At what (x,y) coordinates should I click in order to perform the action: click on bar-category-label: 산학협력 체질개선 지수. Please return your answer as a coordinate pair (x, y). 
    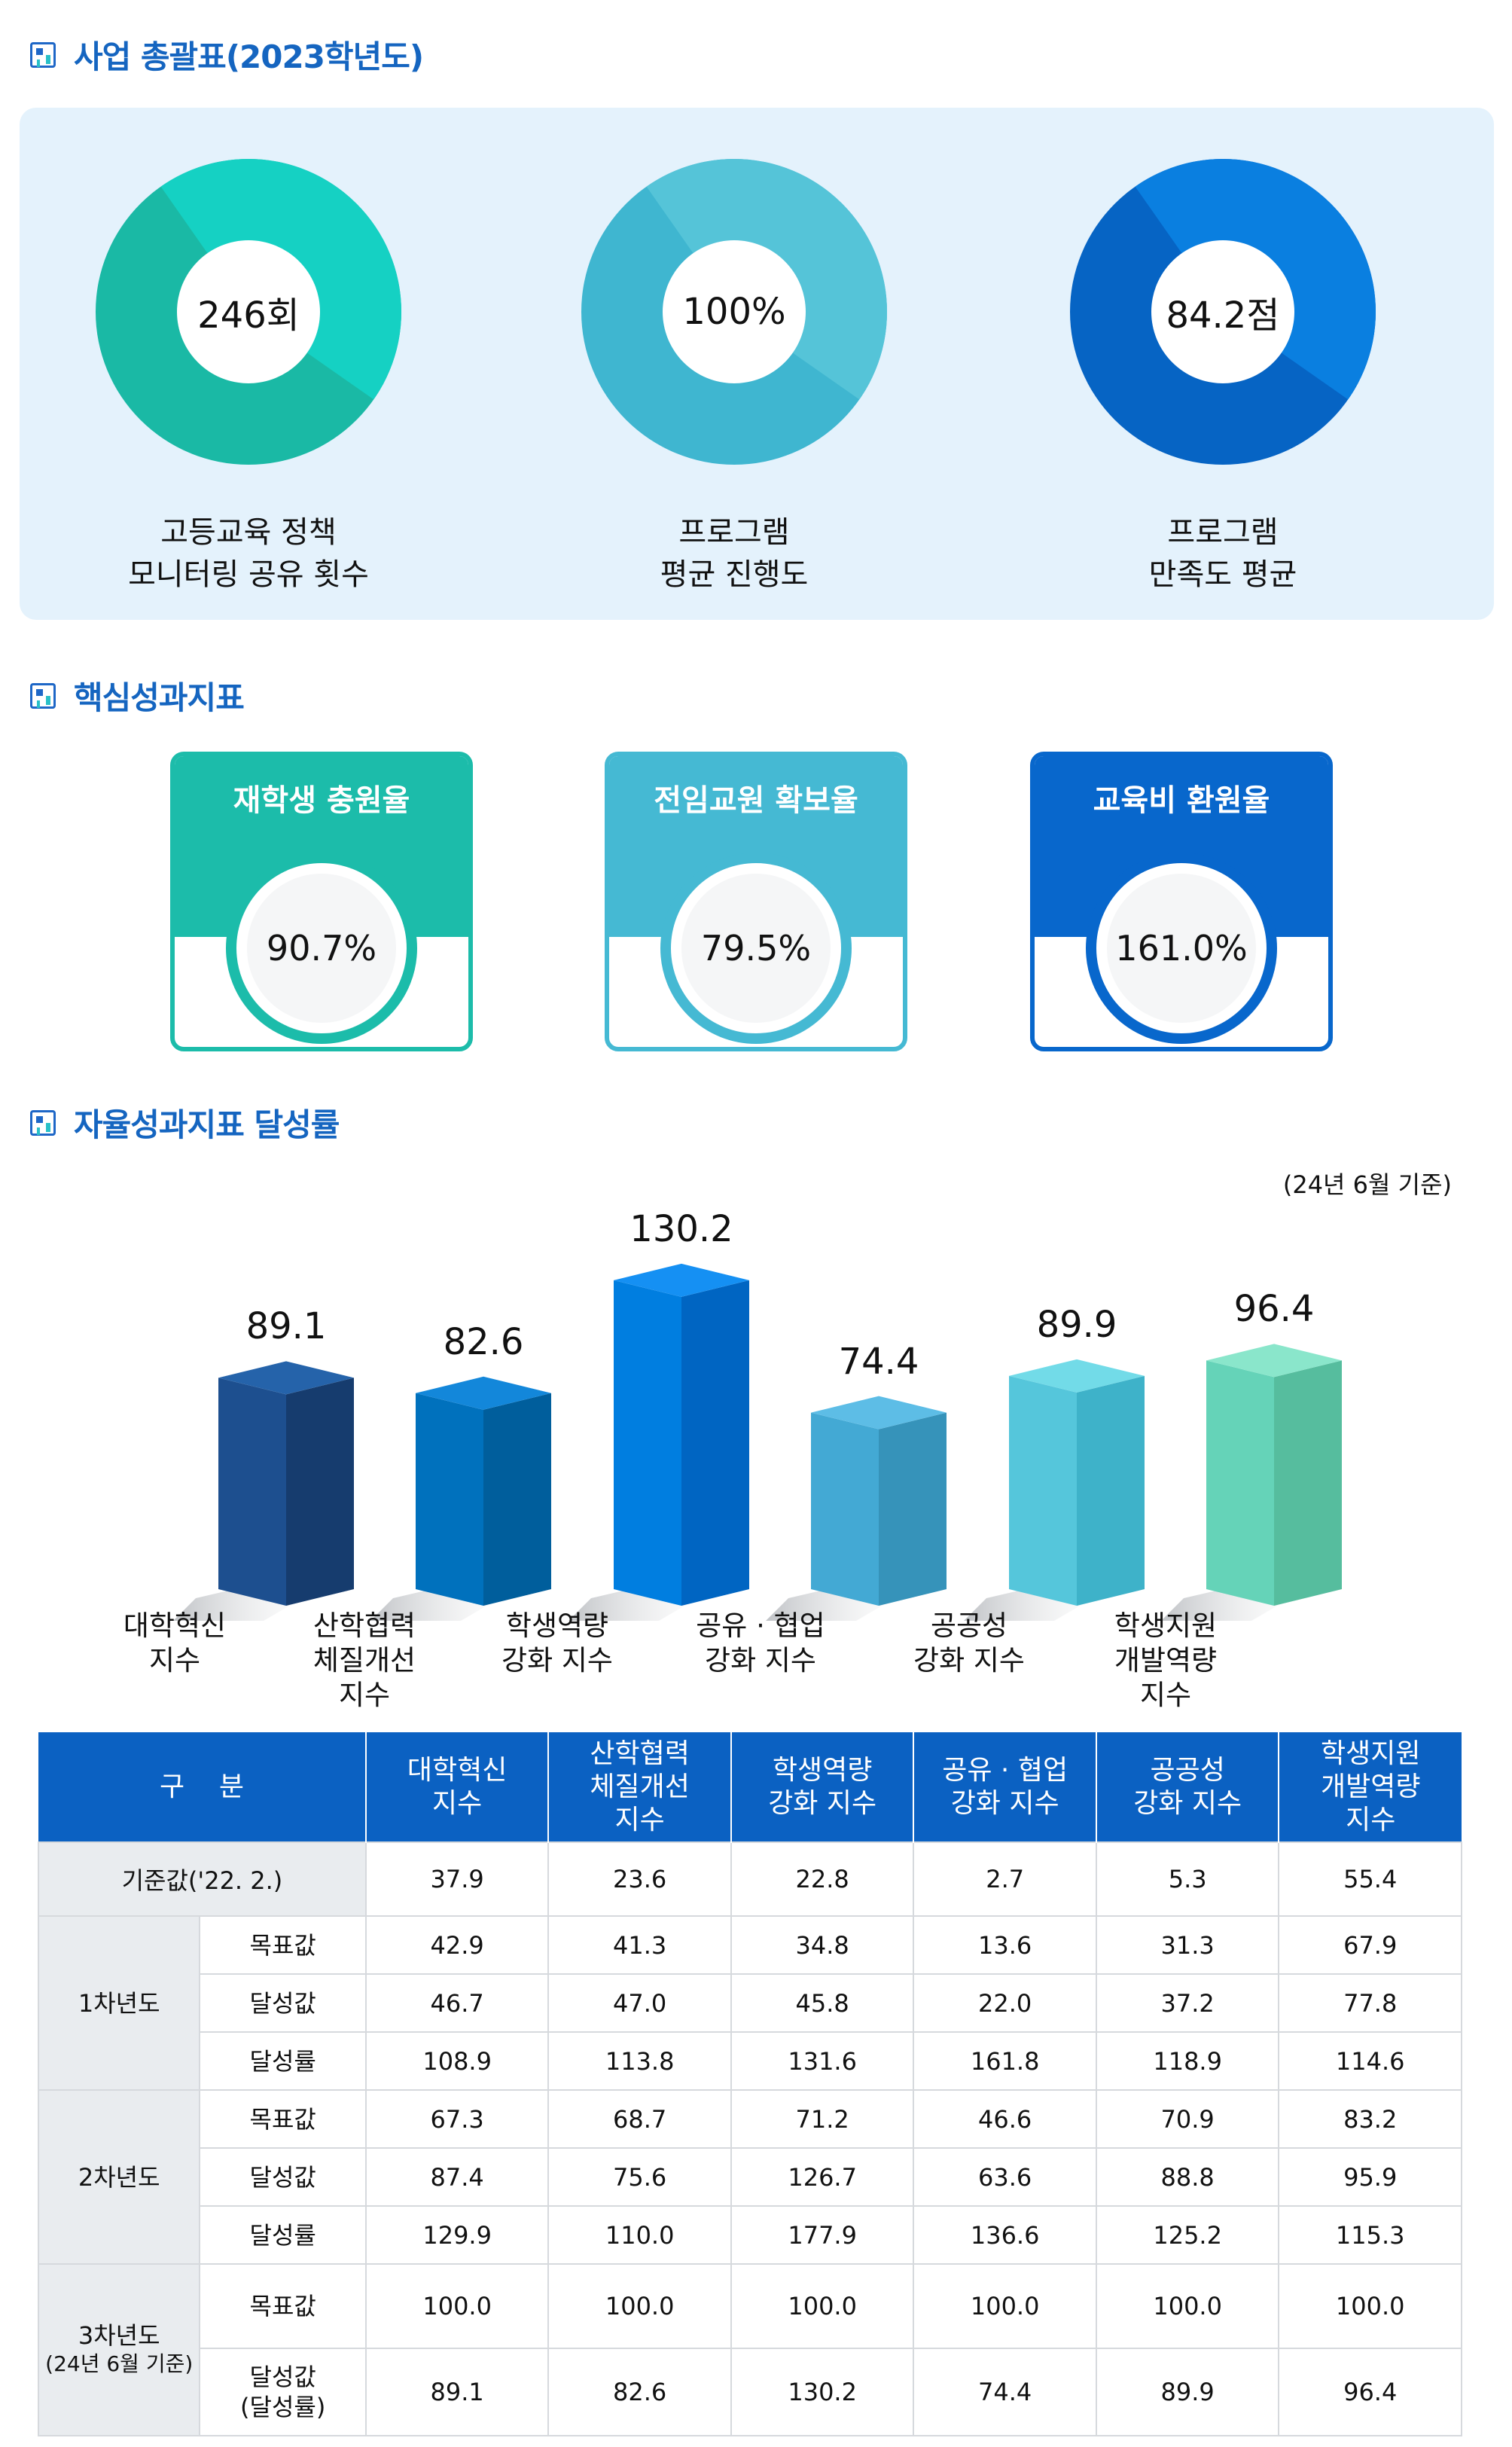
    Looking at the image, I should click on (365, 1661).